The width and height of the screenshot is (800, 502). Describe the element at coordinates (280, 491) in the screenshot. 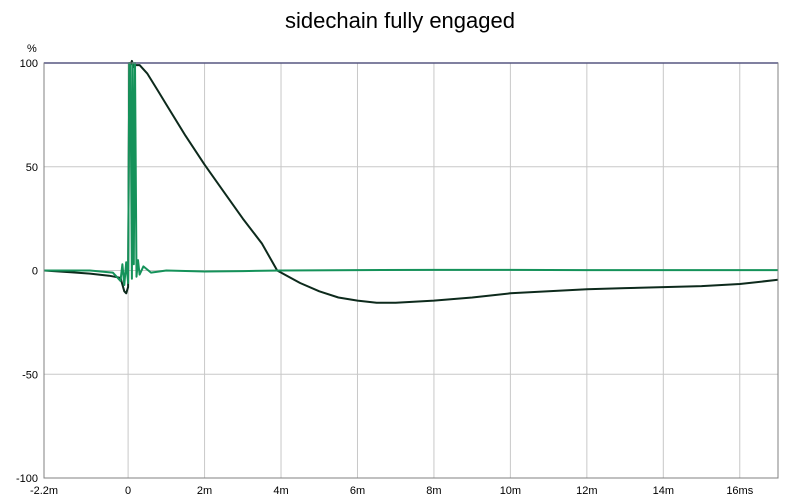

I see `x-tick-label: 4m` at that location.